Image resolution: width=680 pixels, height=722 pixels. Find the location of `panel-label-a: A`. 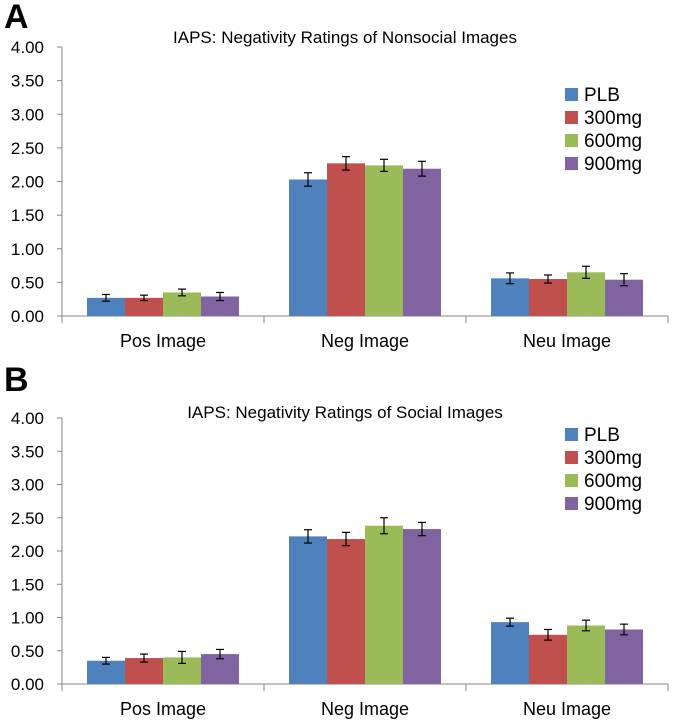

panel-label-a: A is located at coordinates (16, 18).